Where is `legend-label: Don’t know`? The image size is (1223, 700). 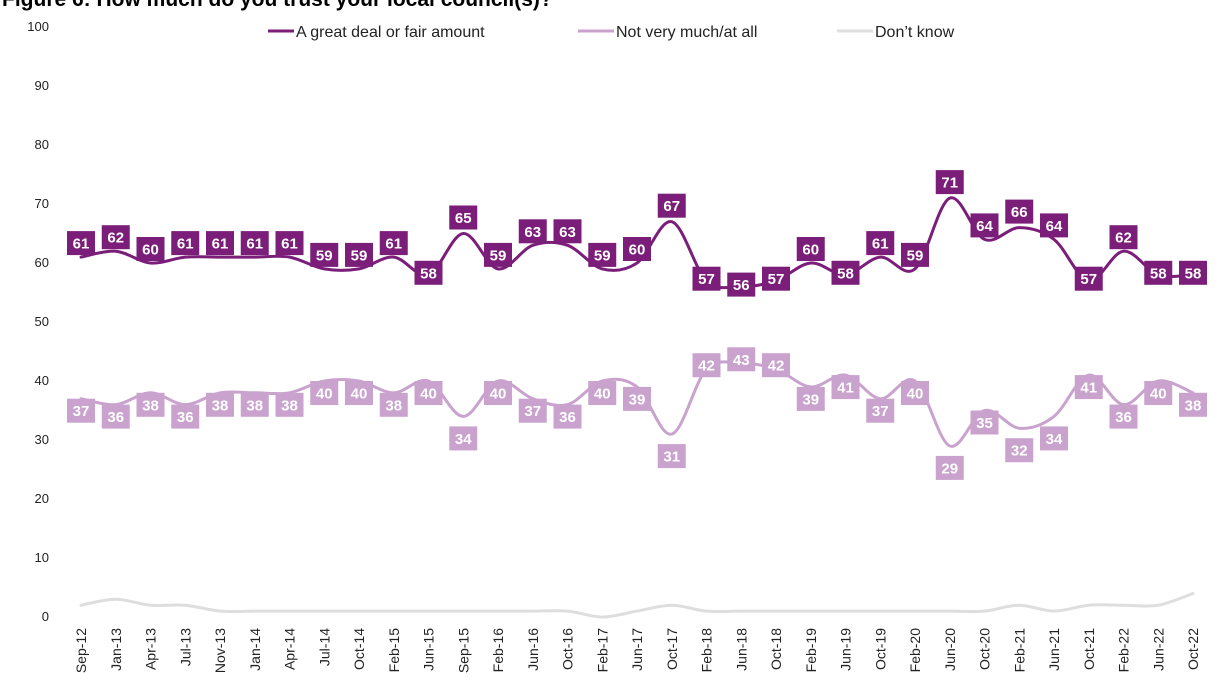
legend-label: Don’t know is located at coordinates (915, 32).